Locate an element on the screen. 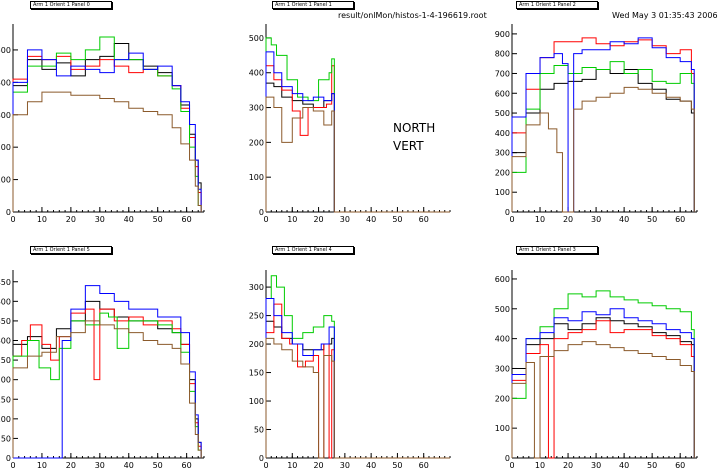 The height and width of the screenshot is (469, 721). panel-title-0: Arm 1 Orient 1 Panel 0 is located at coordinates (71, 5).